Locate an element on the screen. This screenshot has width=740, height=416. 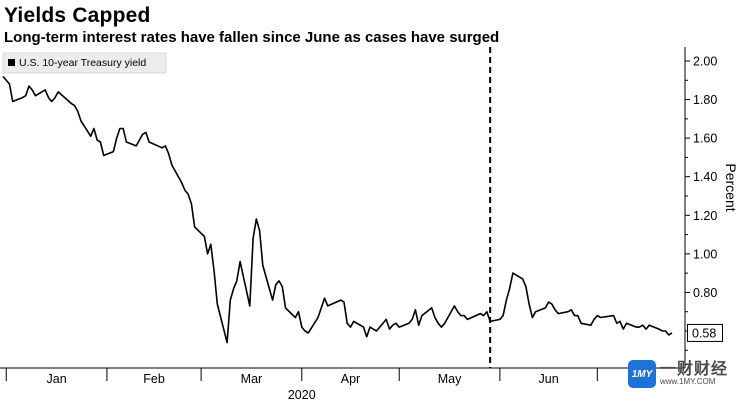
legend: U.S. 10-year Treasury yield is located at coordinates (84, 63).